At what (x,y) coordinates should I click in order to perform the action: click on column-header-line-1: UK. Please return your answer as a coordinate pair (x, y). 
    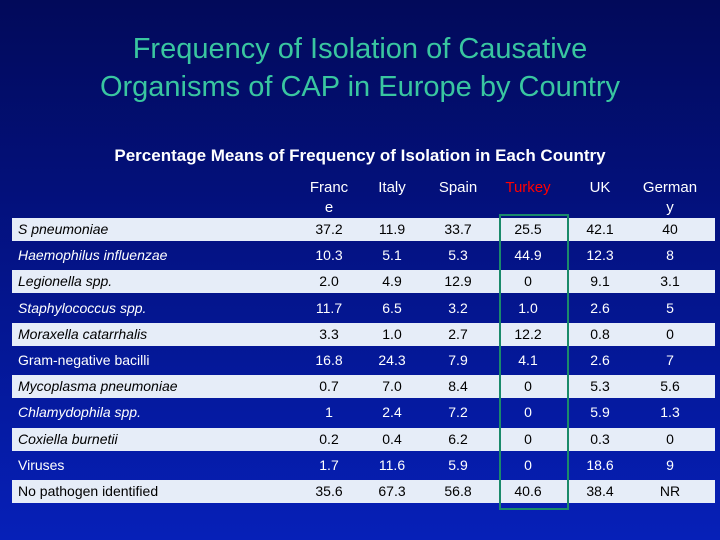
    Looking at the image, I should click on (600, 187).